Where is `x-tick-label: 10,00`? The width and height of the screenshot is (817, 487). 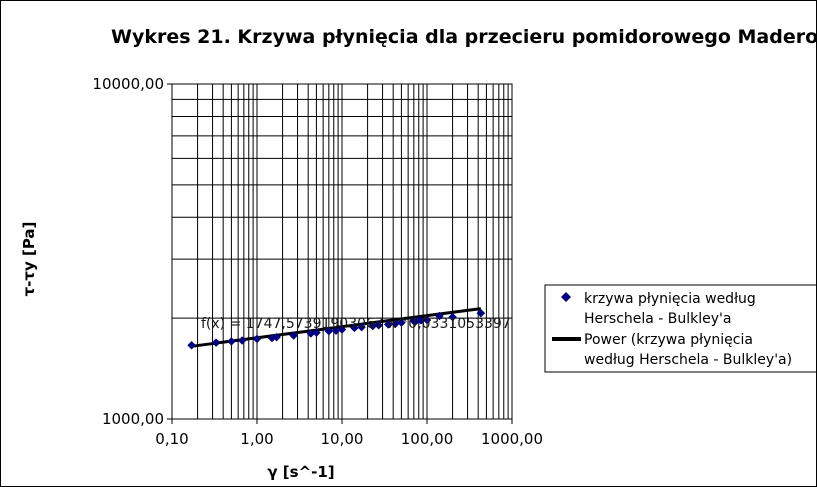 x-tick-label: 10,00 is located at coordinates (342, 439).